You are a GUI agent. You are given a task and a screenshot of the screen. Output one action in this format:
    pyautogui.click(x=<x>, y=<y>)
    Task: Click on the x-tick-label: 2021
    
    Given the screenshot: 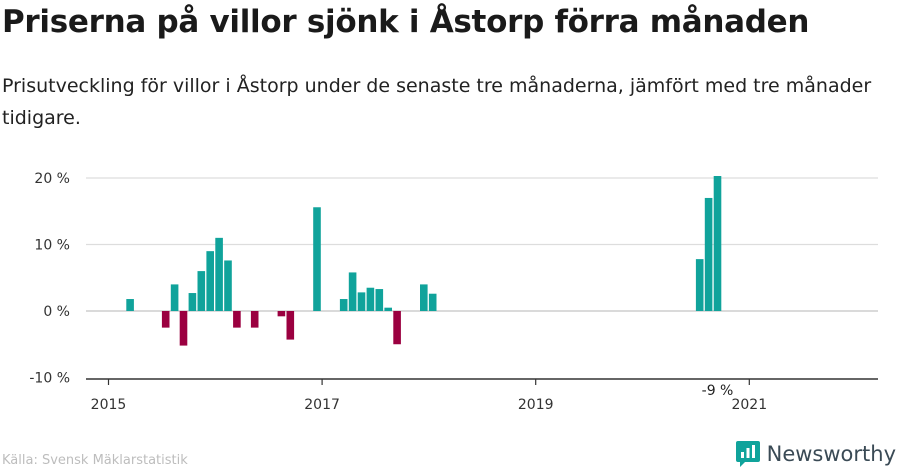 What is the action you would take?
    pyautogui.click(x=749, y=405)
    